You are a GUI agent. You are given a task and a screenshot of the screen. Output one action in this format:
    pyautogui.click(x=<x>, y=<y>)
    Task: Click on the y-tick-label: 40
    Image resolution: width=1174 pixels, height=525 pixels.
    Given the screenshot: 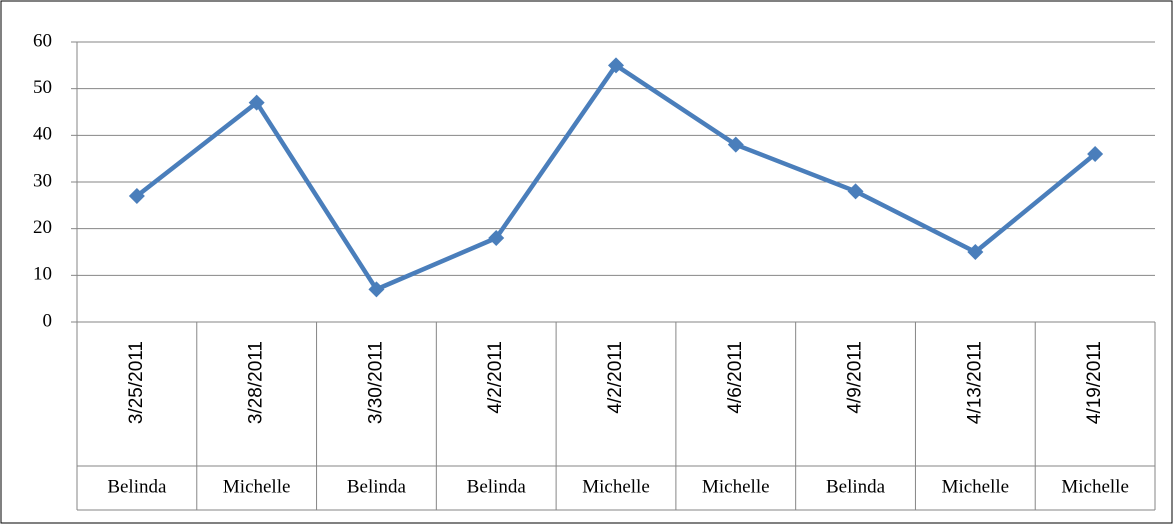 What is the action you would take?
    pyautogui.click(x=42, y=134)
    